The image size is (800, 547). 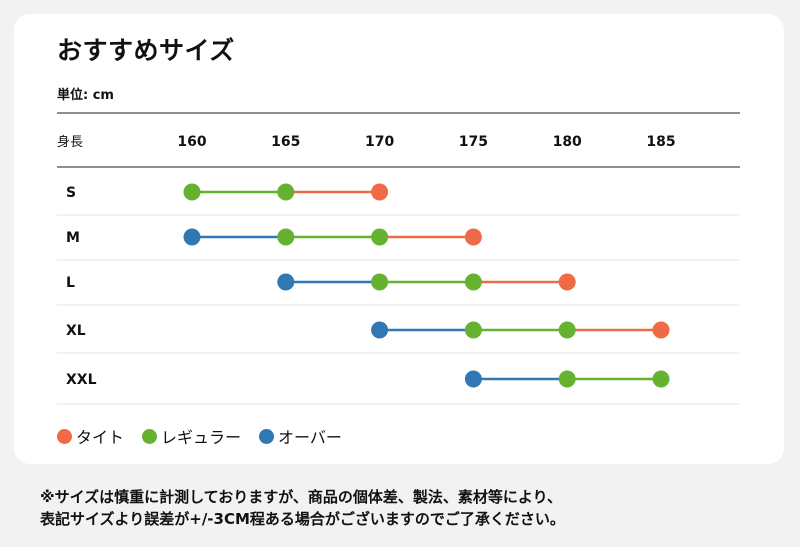 I want to click on legend-swatch-regular, so click(x=150, y=436).